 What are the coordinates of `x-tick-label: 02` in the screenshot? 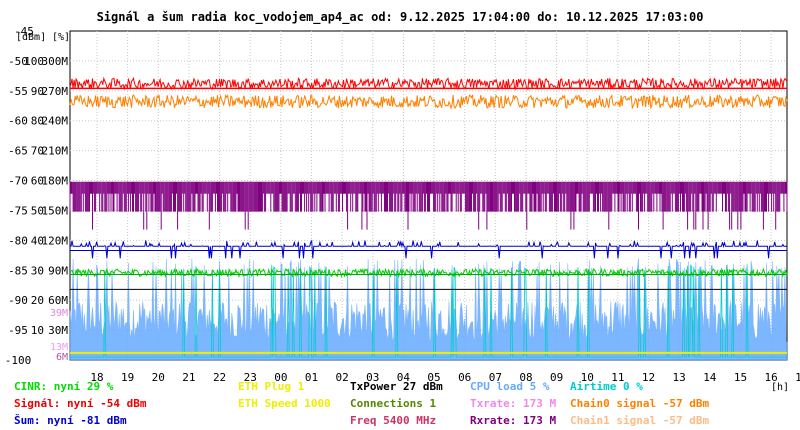 It's located at (342, 377).